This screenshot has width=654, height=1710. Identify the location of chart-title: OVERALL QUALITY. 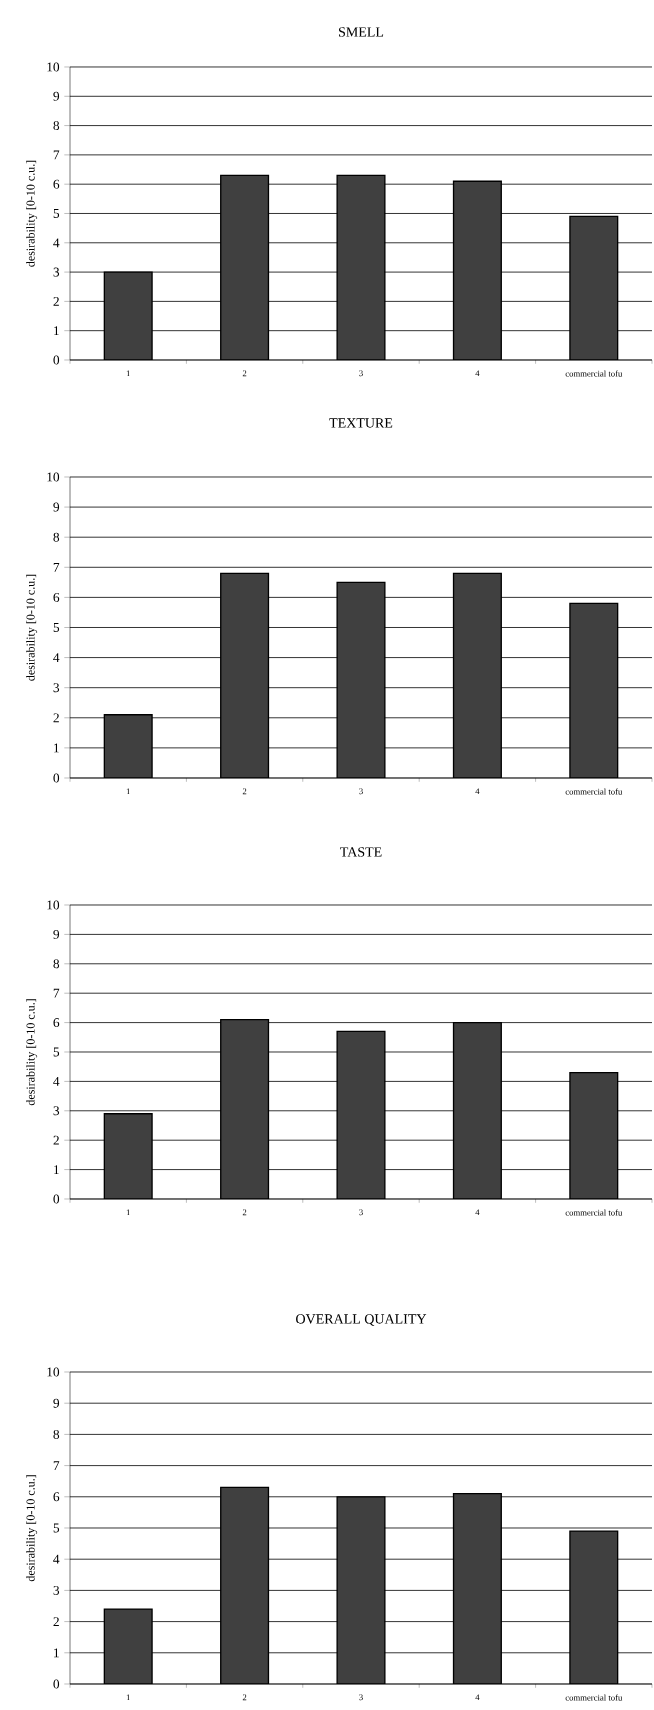
(361, 1320).